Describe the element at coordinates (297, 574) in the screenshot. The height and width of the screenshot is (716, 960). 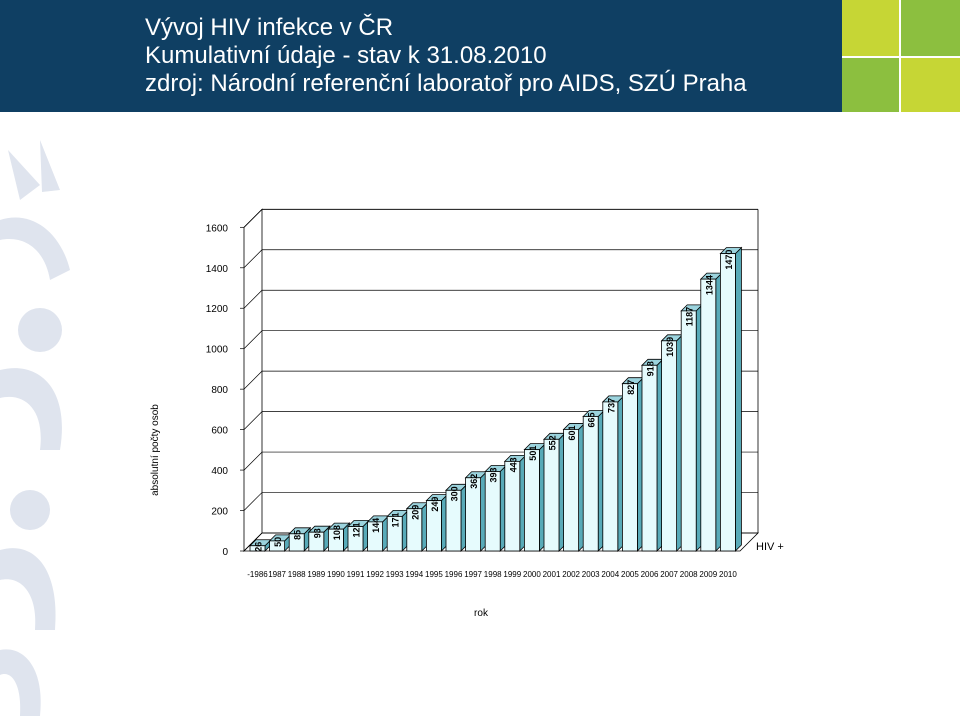
I see `x-tick-label: 1988` at that location.